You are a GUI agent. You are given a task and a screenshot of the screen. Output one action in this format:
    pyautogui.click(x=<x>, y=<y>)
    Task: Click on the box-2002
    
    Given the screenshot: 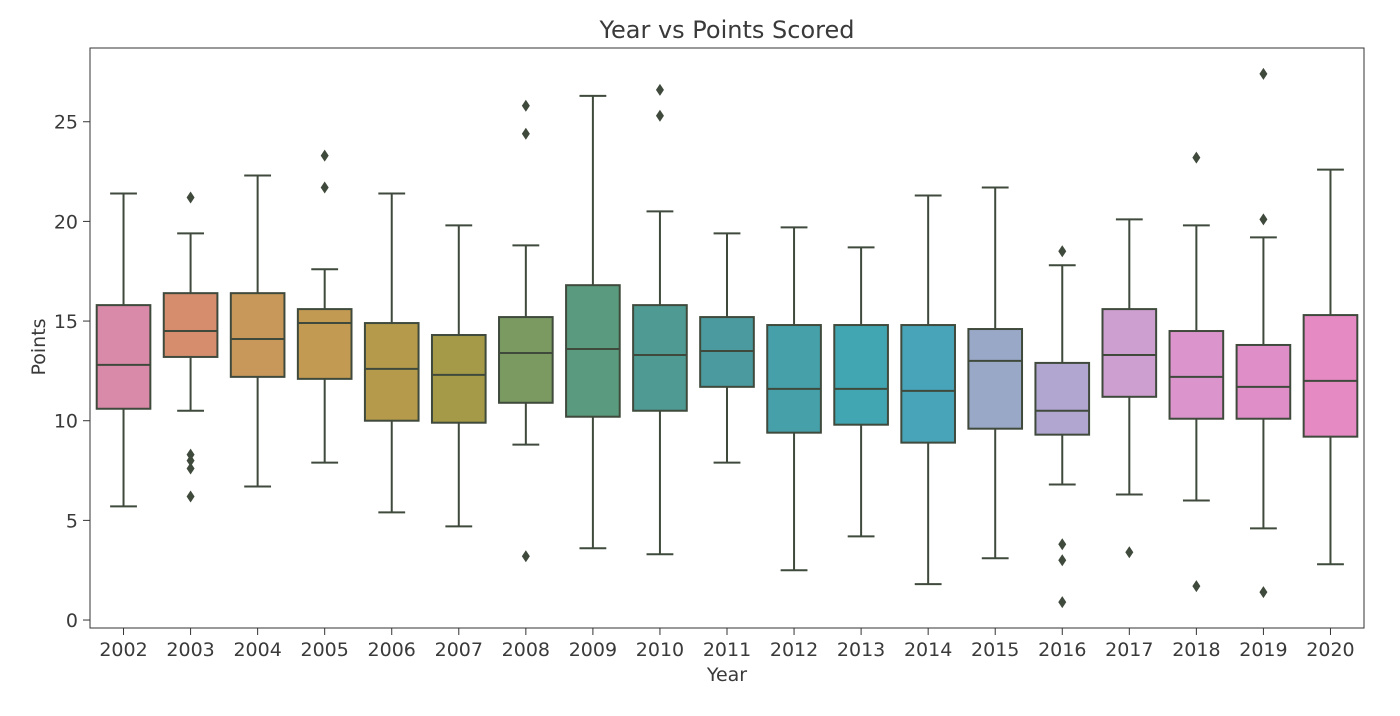 What is the action you would take?
    pyautogui.click(x=123, y=357)
    